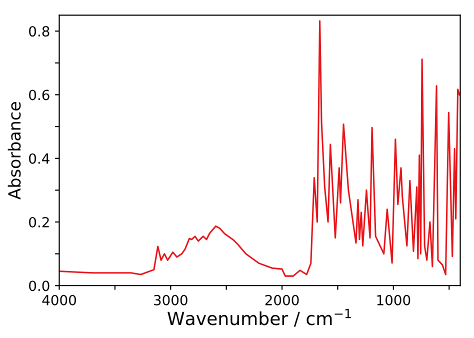  I want to click on y-tick-label: 0.2, so click(39, 222).